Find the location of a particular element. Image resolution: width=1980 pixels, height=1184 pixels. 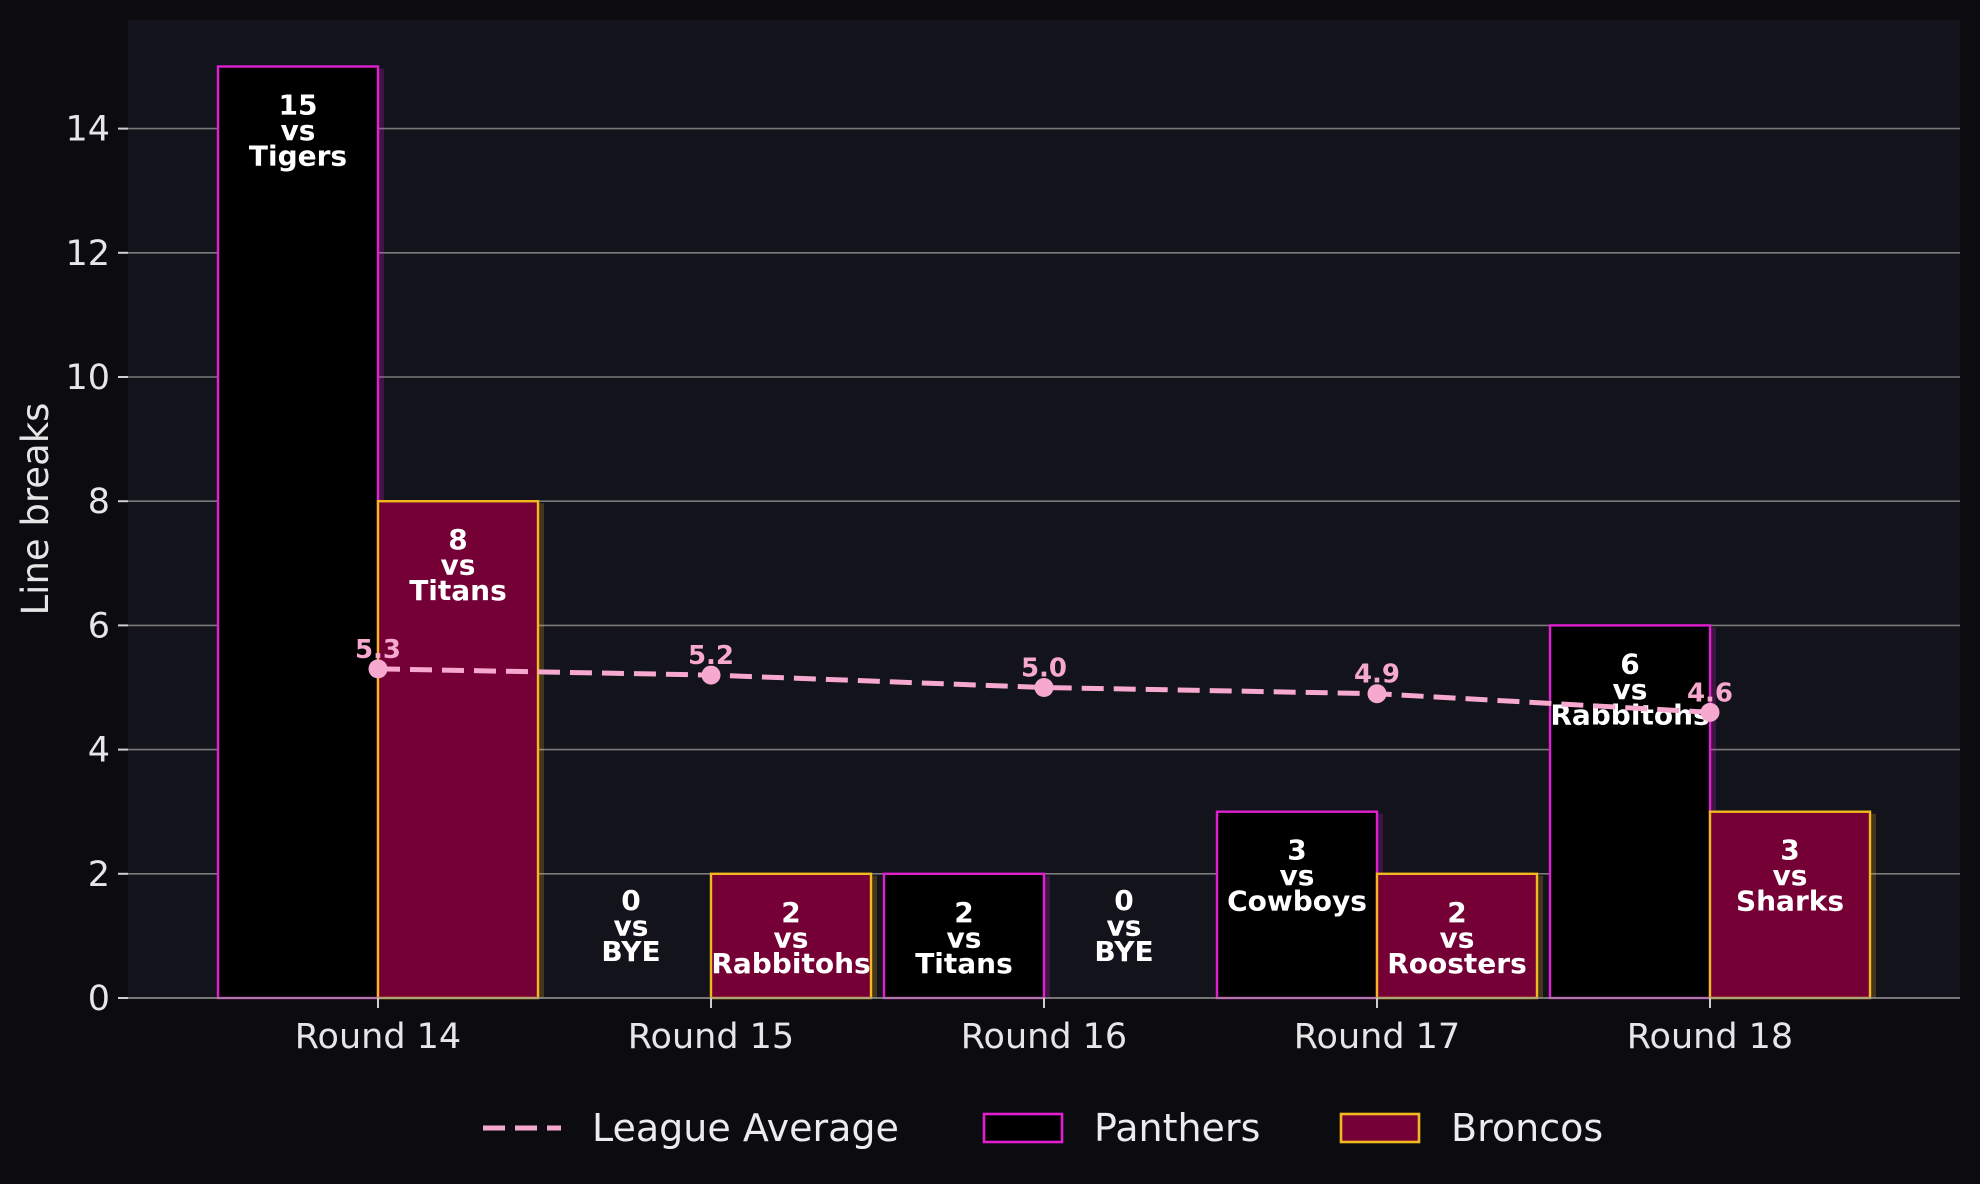

legend-swatch-broncos is located at coordinates (1380, 1128).